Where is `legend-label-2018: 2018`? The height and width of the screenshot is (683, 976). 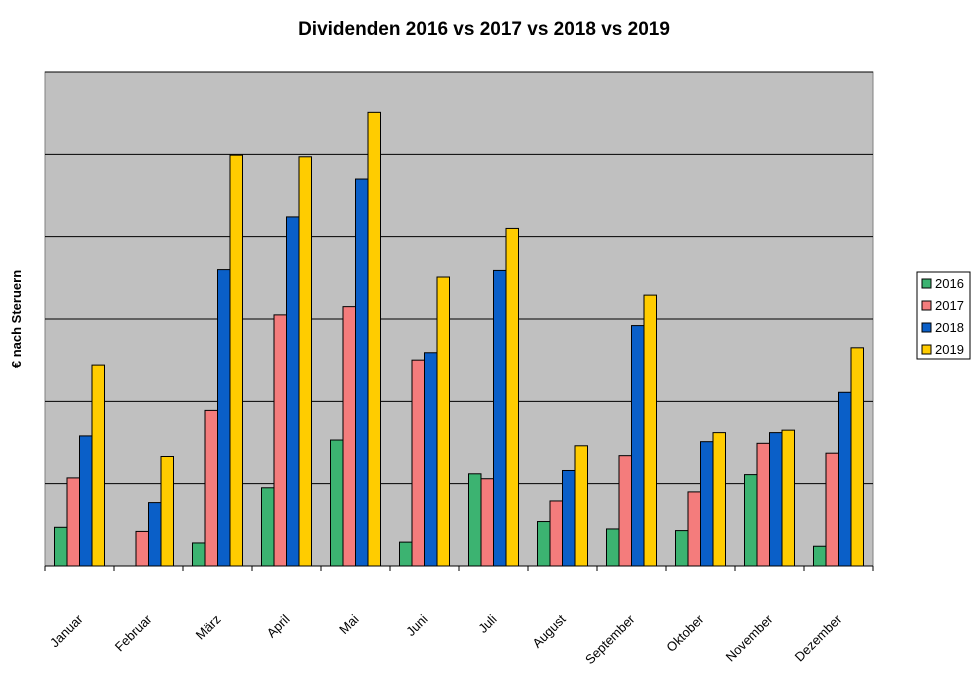
legend-label-2018: 2018 is located at coordinates (949, 327).